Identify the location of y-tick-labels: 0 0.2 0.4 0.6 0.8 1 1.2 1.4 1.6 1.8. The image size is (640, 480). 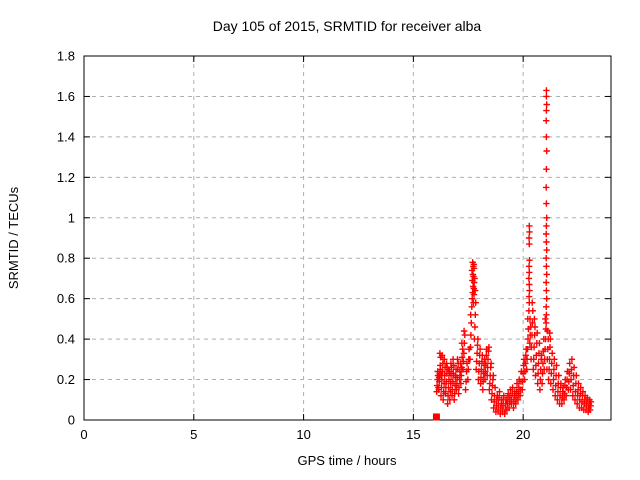
(66, 238).